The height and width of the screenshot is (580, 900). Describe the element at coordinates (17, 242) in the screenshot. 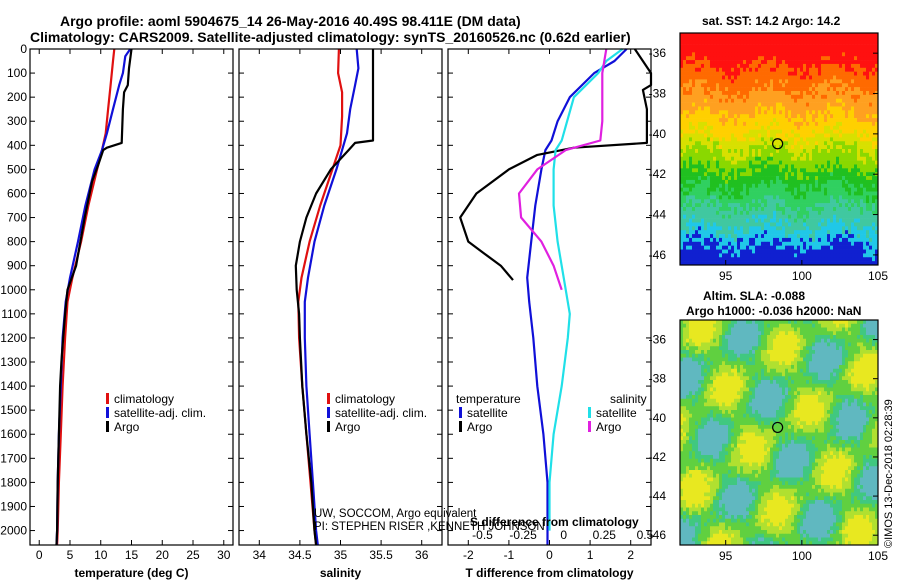

I see `depth-tick-label: 800` at that location.